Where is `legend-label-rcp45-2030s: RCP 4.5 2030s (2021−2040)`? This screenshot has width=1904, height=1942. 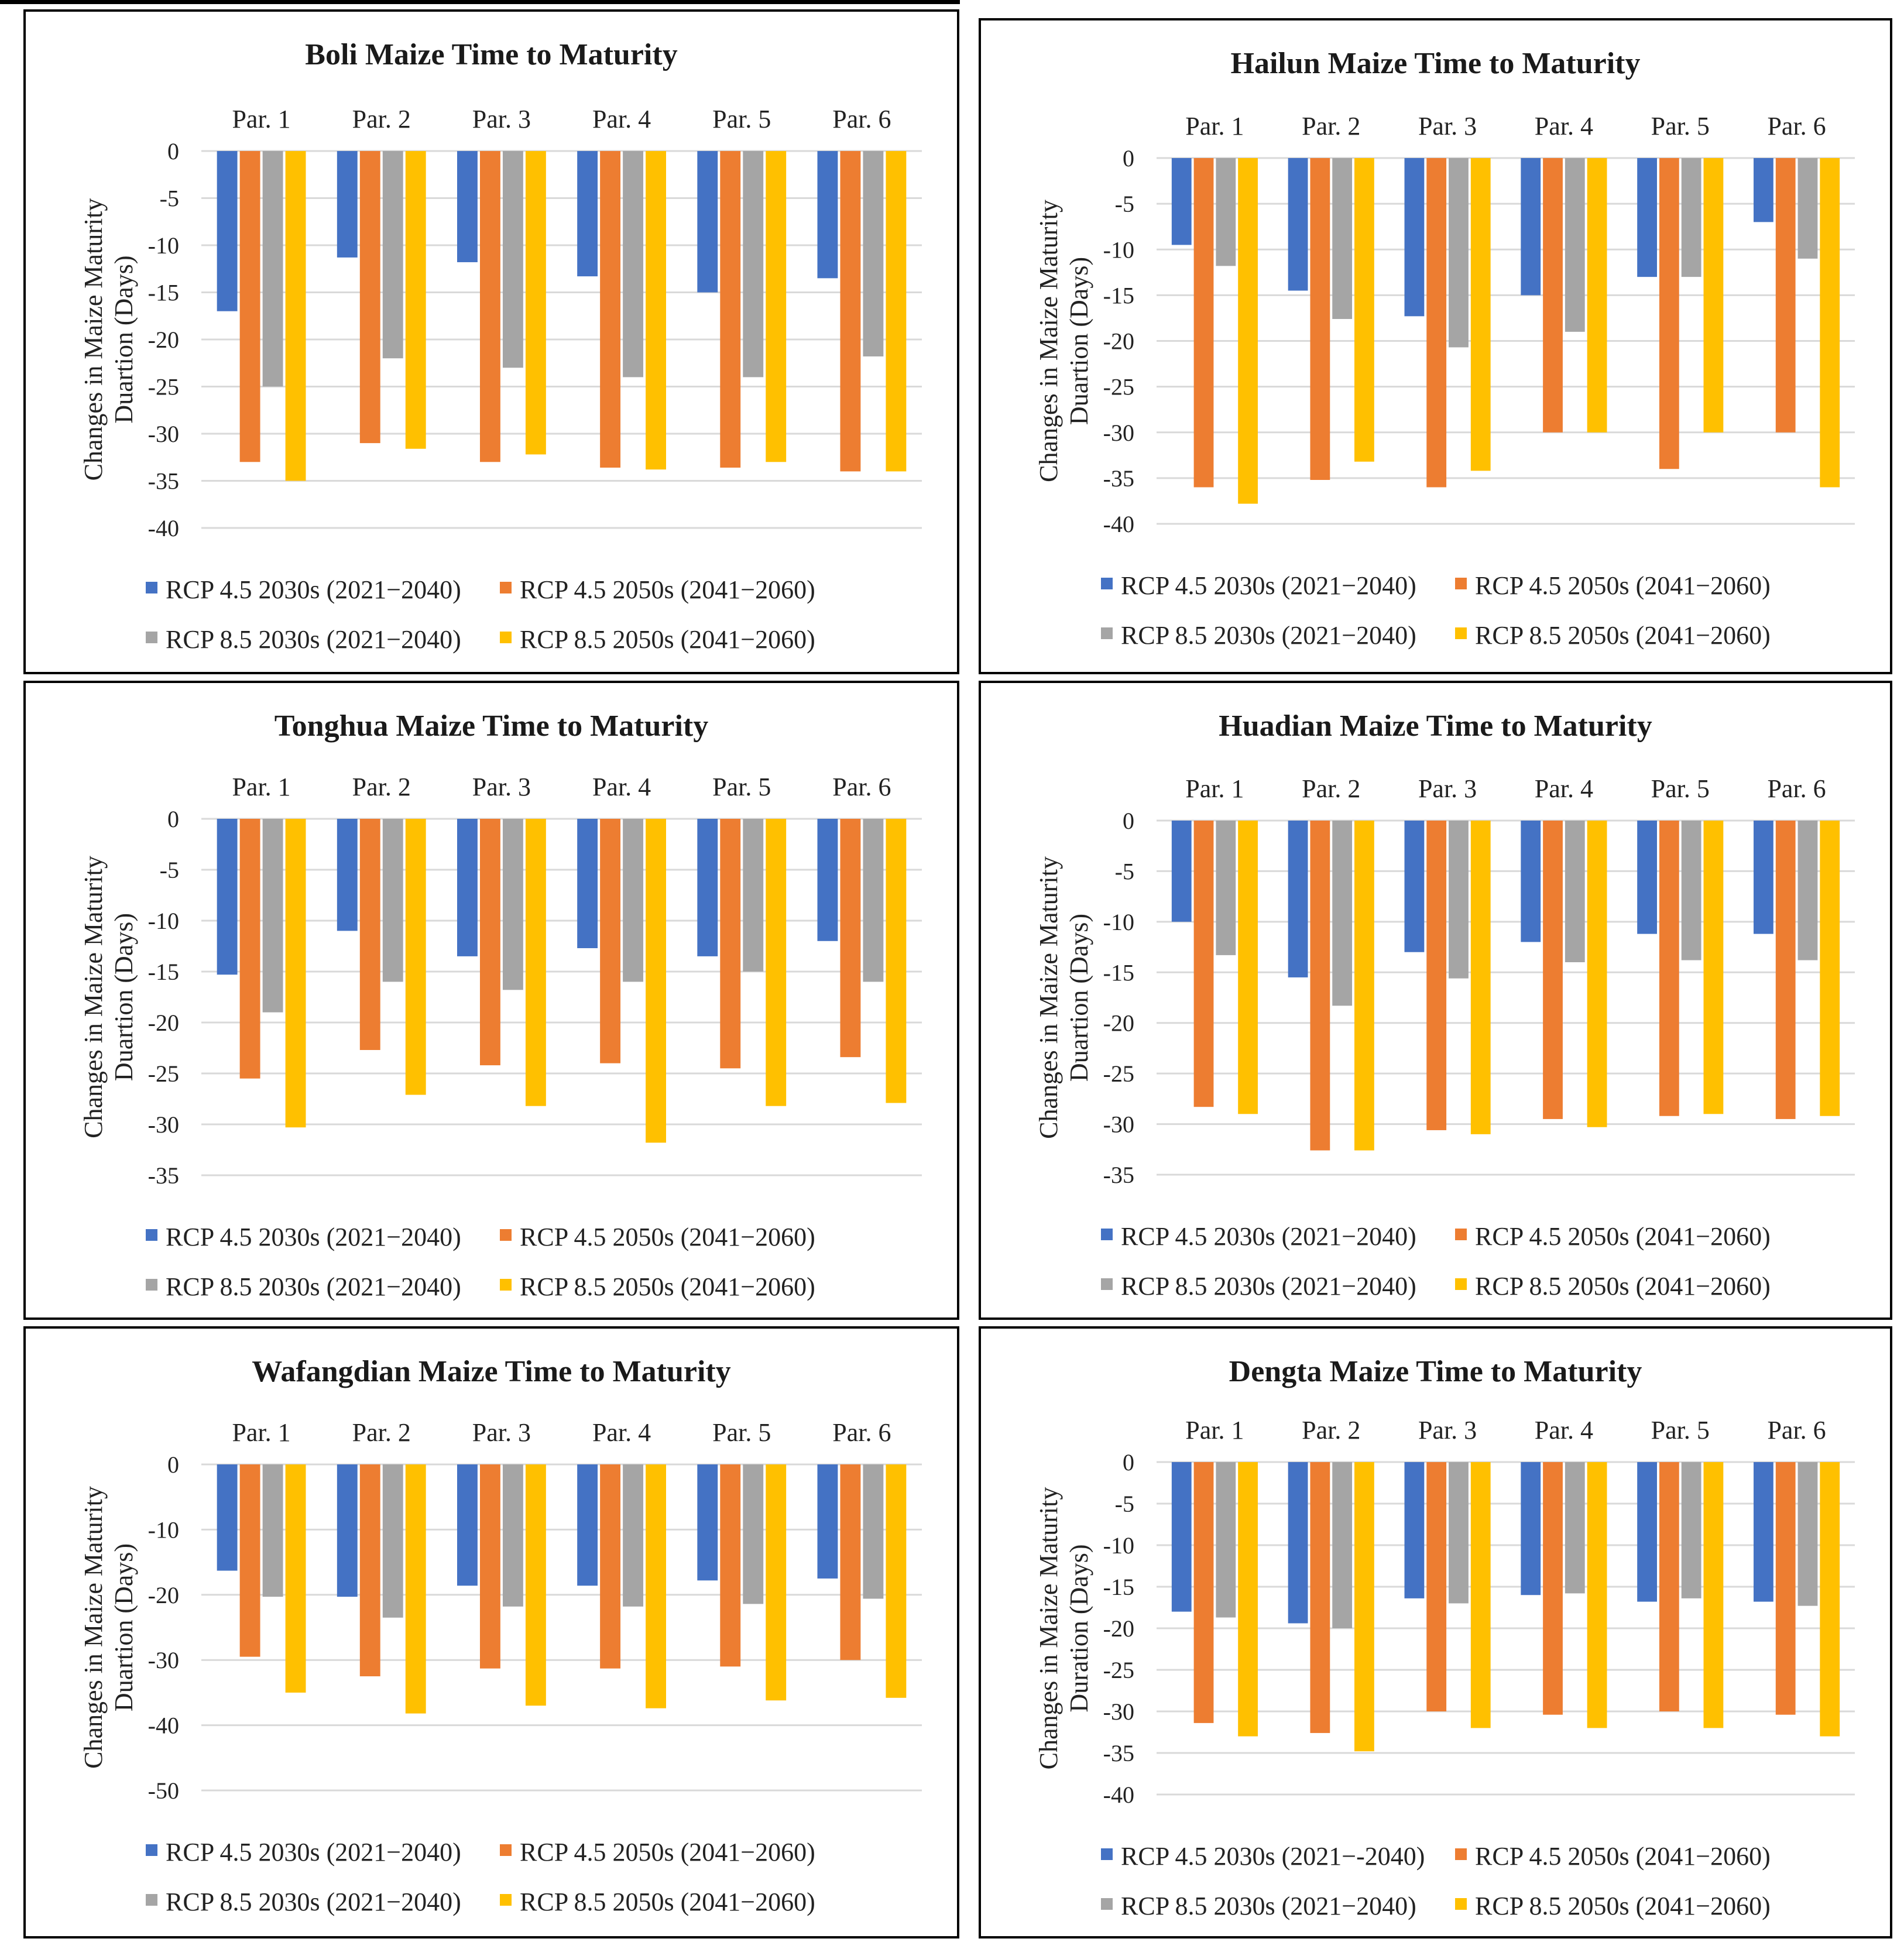 legend-label-rcp45-2030s: RCP 4.5 2030s (2021−2040) is located at coordinates (1268, 585).